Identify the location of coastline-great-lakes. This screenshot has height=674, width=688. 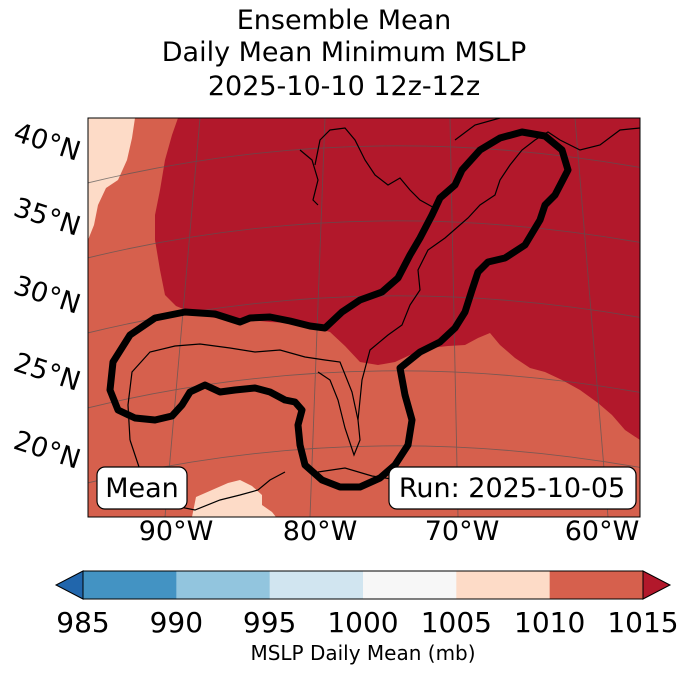
(369, 169).